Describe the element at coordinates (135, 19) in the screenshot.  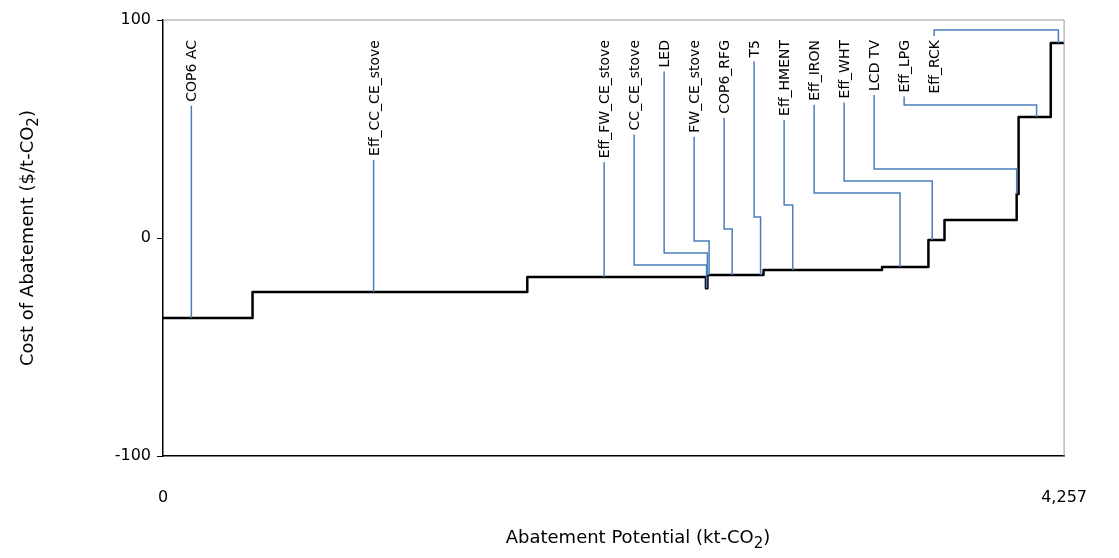
I see `y-tick-label: 100` at that location.